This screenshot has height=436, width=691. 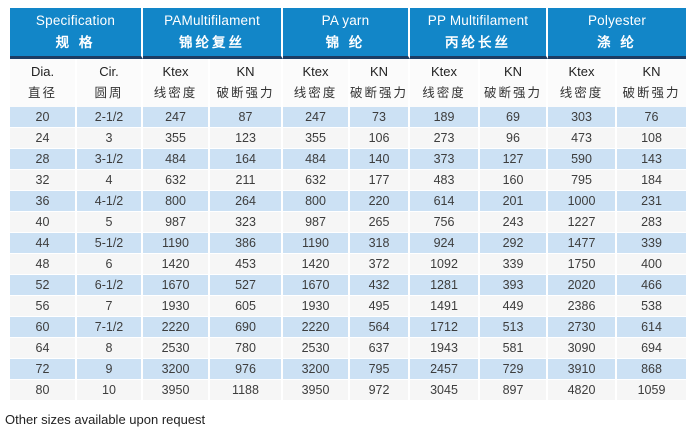 I want to click on data-cell: 694, so click(x=652, y=348).